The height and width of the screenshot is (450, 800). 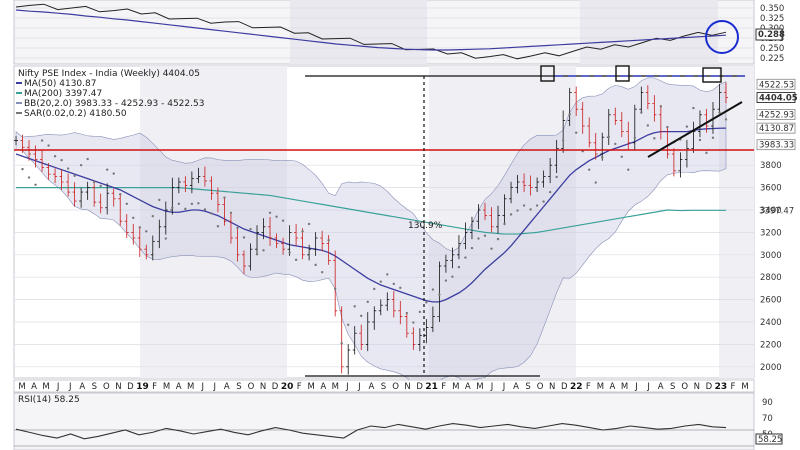 I want to click on price-tag: 4522.53, so click(x=776, y=84).